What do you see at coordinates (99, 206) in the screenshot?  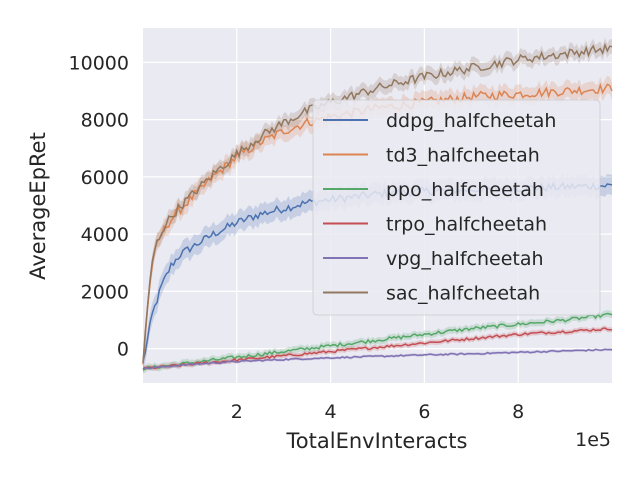 I see `y-tick-labels: 0 2000 4000 6000 8000 10000` at bounding box center [99, 206].